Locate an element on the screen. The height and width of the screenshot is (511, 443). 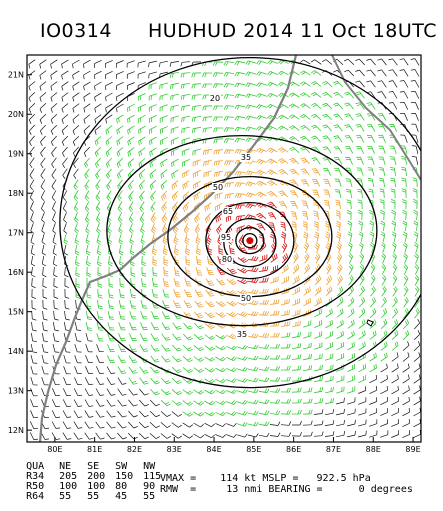
lat-tick-label: 13N is located at coordinates (16, 391).